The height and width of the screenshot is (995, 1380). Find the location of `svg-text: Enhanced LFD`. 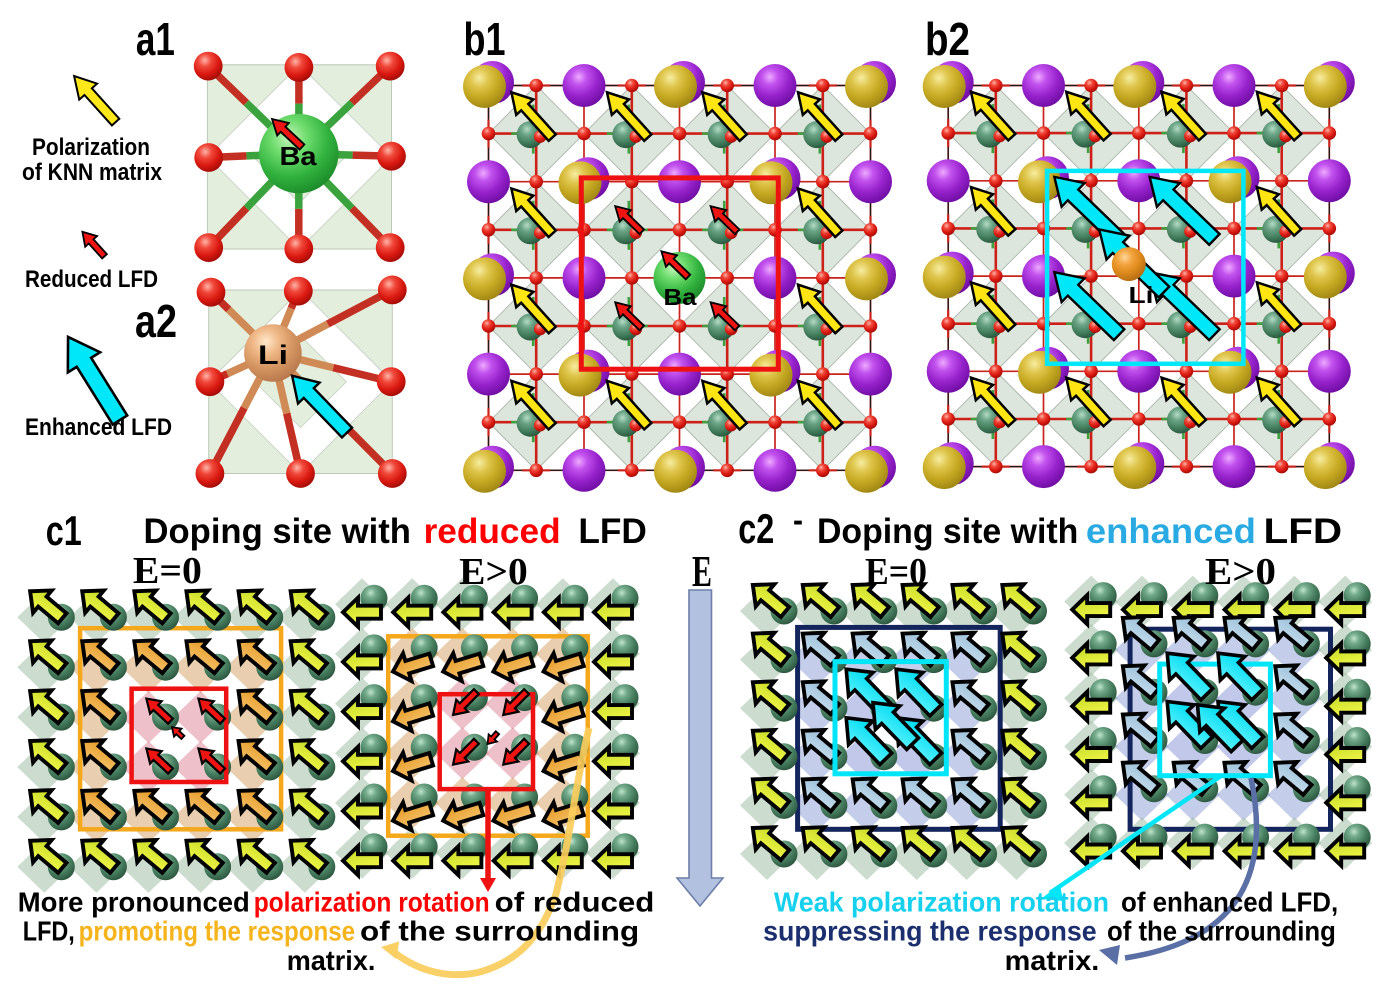

svg-text: Enhanced LFD is located at coordinates (98, 427).